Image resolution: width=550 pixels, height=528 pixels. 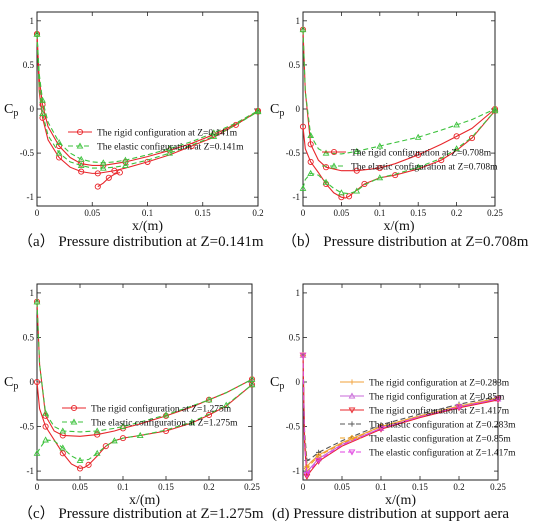 What do you see at coordinates (164, 423) in the screenshot?
I see `legend-entry: The elastic configuration at Z=1.275m` at bounding box center [164, 423].